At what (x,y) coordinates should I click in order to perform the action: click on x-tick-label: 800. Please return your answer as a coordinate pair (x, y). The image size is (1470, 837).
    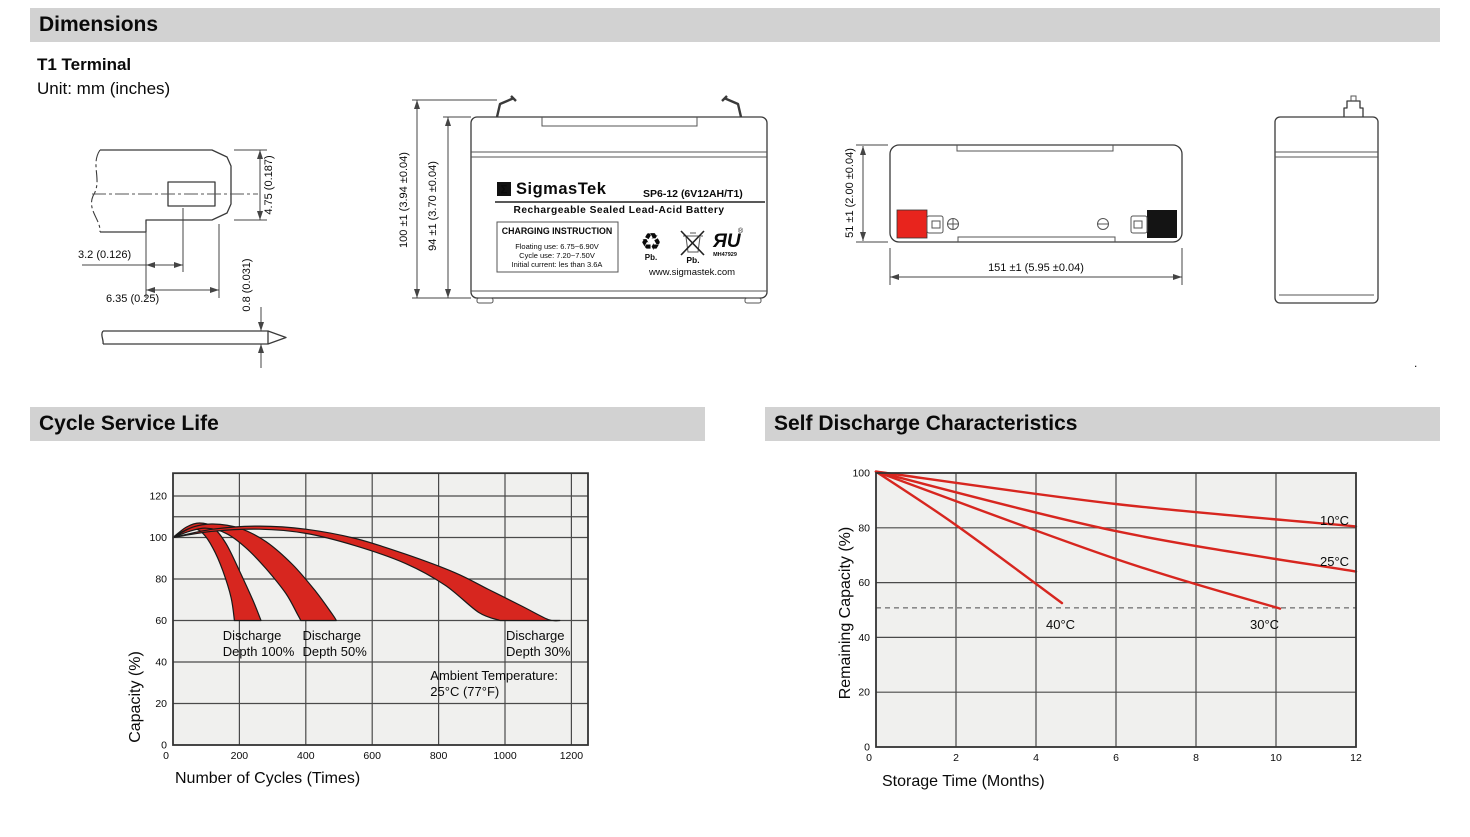
    Looking at the image, I should click on (439, 756).